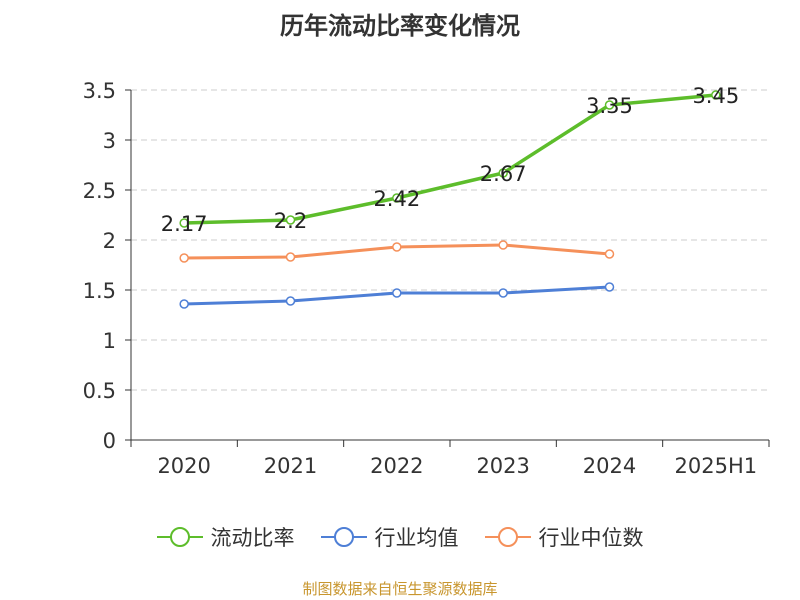  What do you see at coordinates (109, 441) in the screenshot?
I see `y-tick-label: 0` at bounding box center [109, 441].